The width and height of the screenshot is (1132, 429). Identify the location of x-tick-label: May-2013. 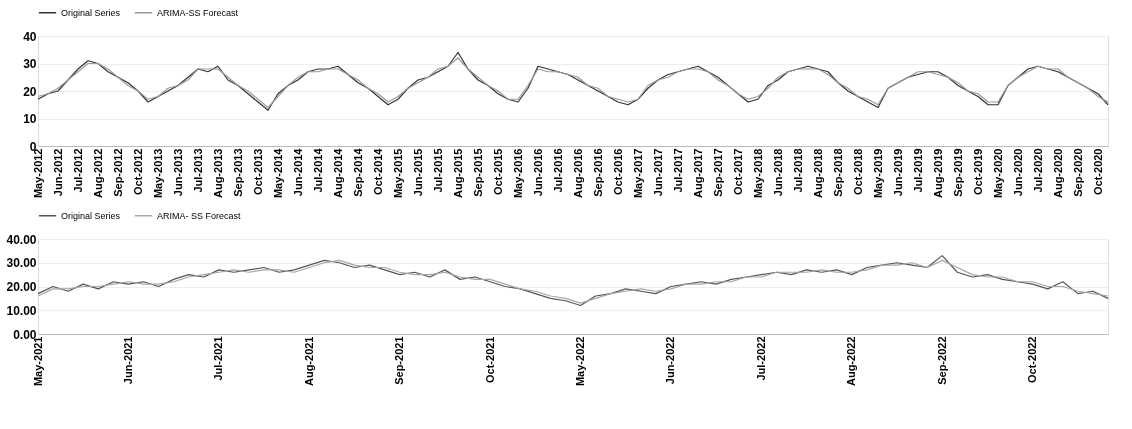
(157, 173).